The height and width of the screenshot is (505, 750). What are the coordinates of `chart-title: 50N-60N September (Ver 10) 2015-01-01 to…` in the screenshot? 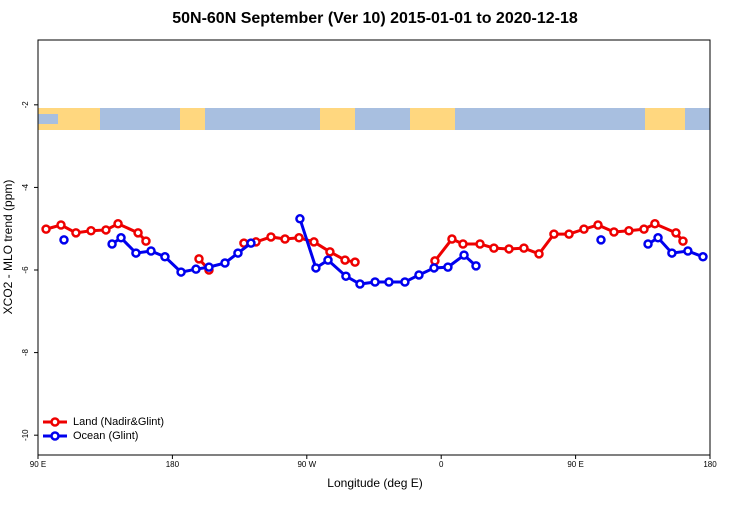 It's located at (375, 18).